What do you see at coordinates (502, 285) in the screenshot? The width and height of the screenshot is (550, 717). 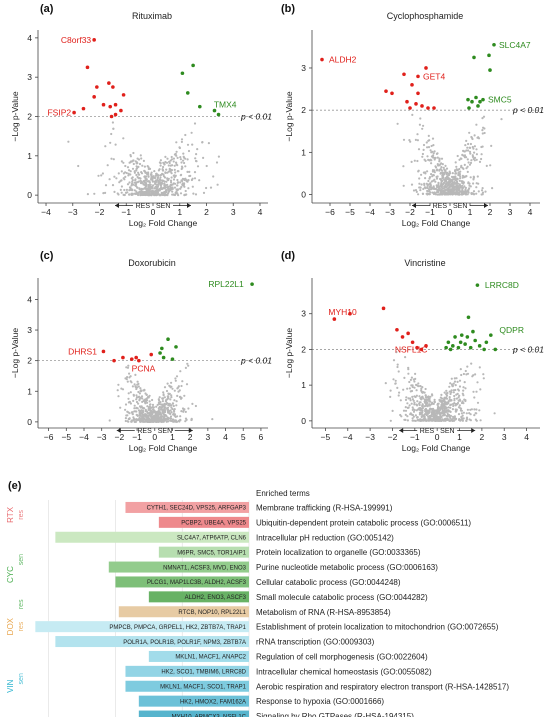 I see `gene-label: LRRC8D` at bounding box center [502, 285].